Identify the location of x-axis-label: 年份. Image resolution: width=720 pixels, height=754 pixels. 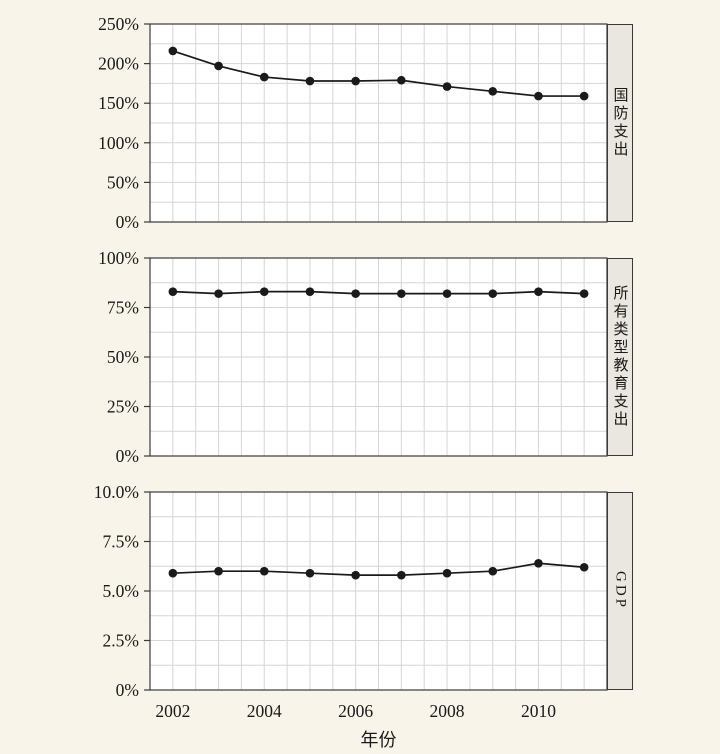
(378, 740).